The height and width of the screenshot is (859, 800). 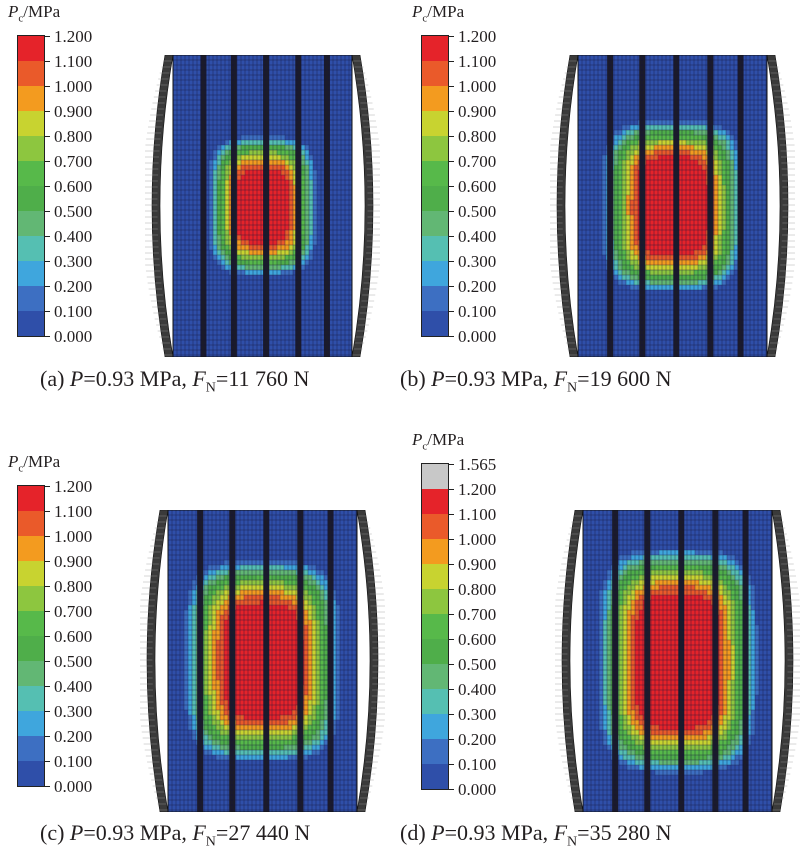 I want to click on legend-tick-label: 0.400, so click(x=477, y=689).